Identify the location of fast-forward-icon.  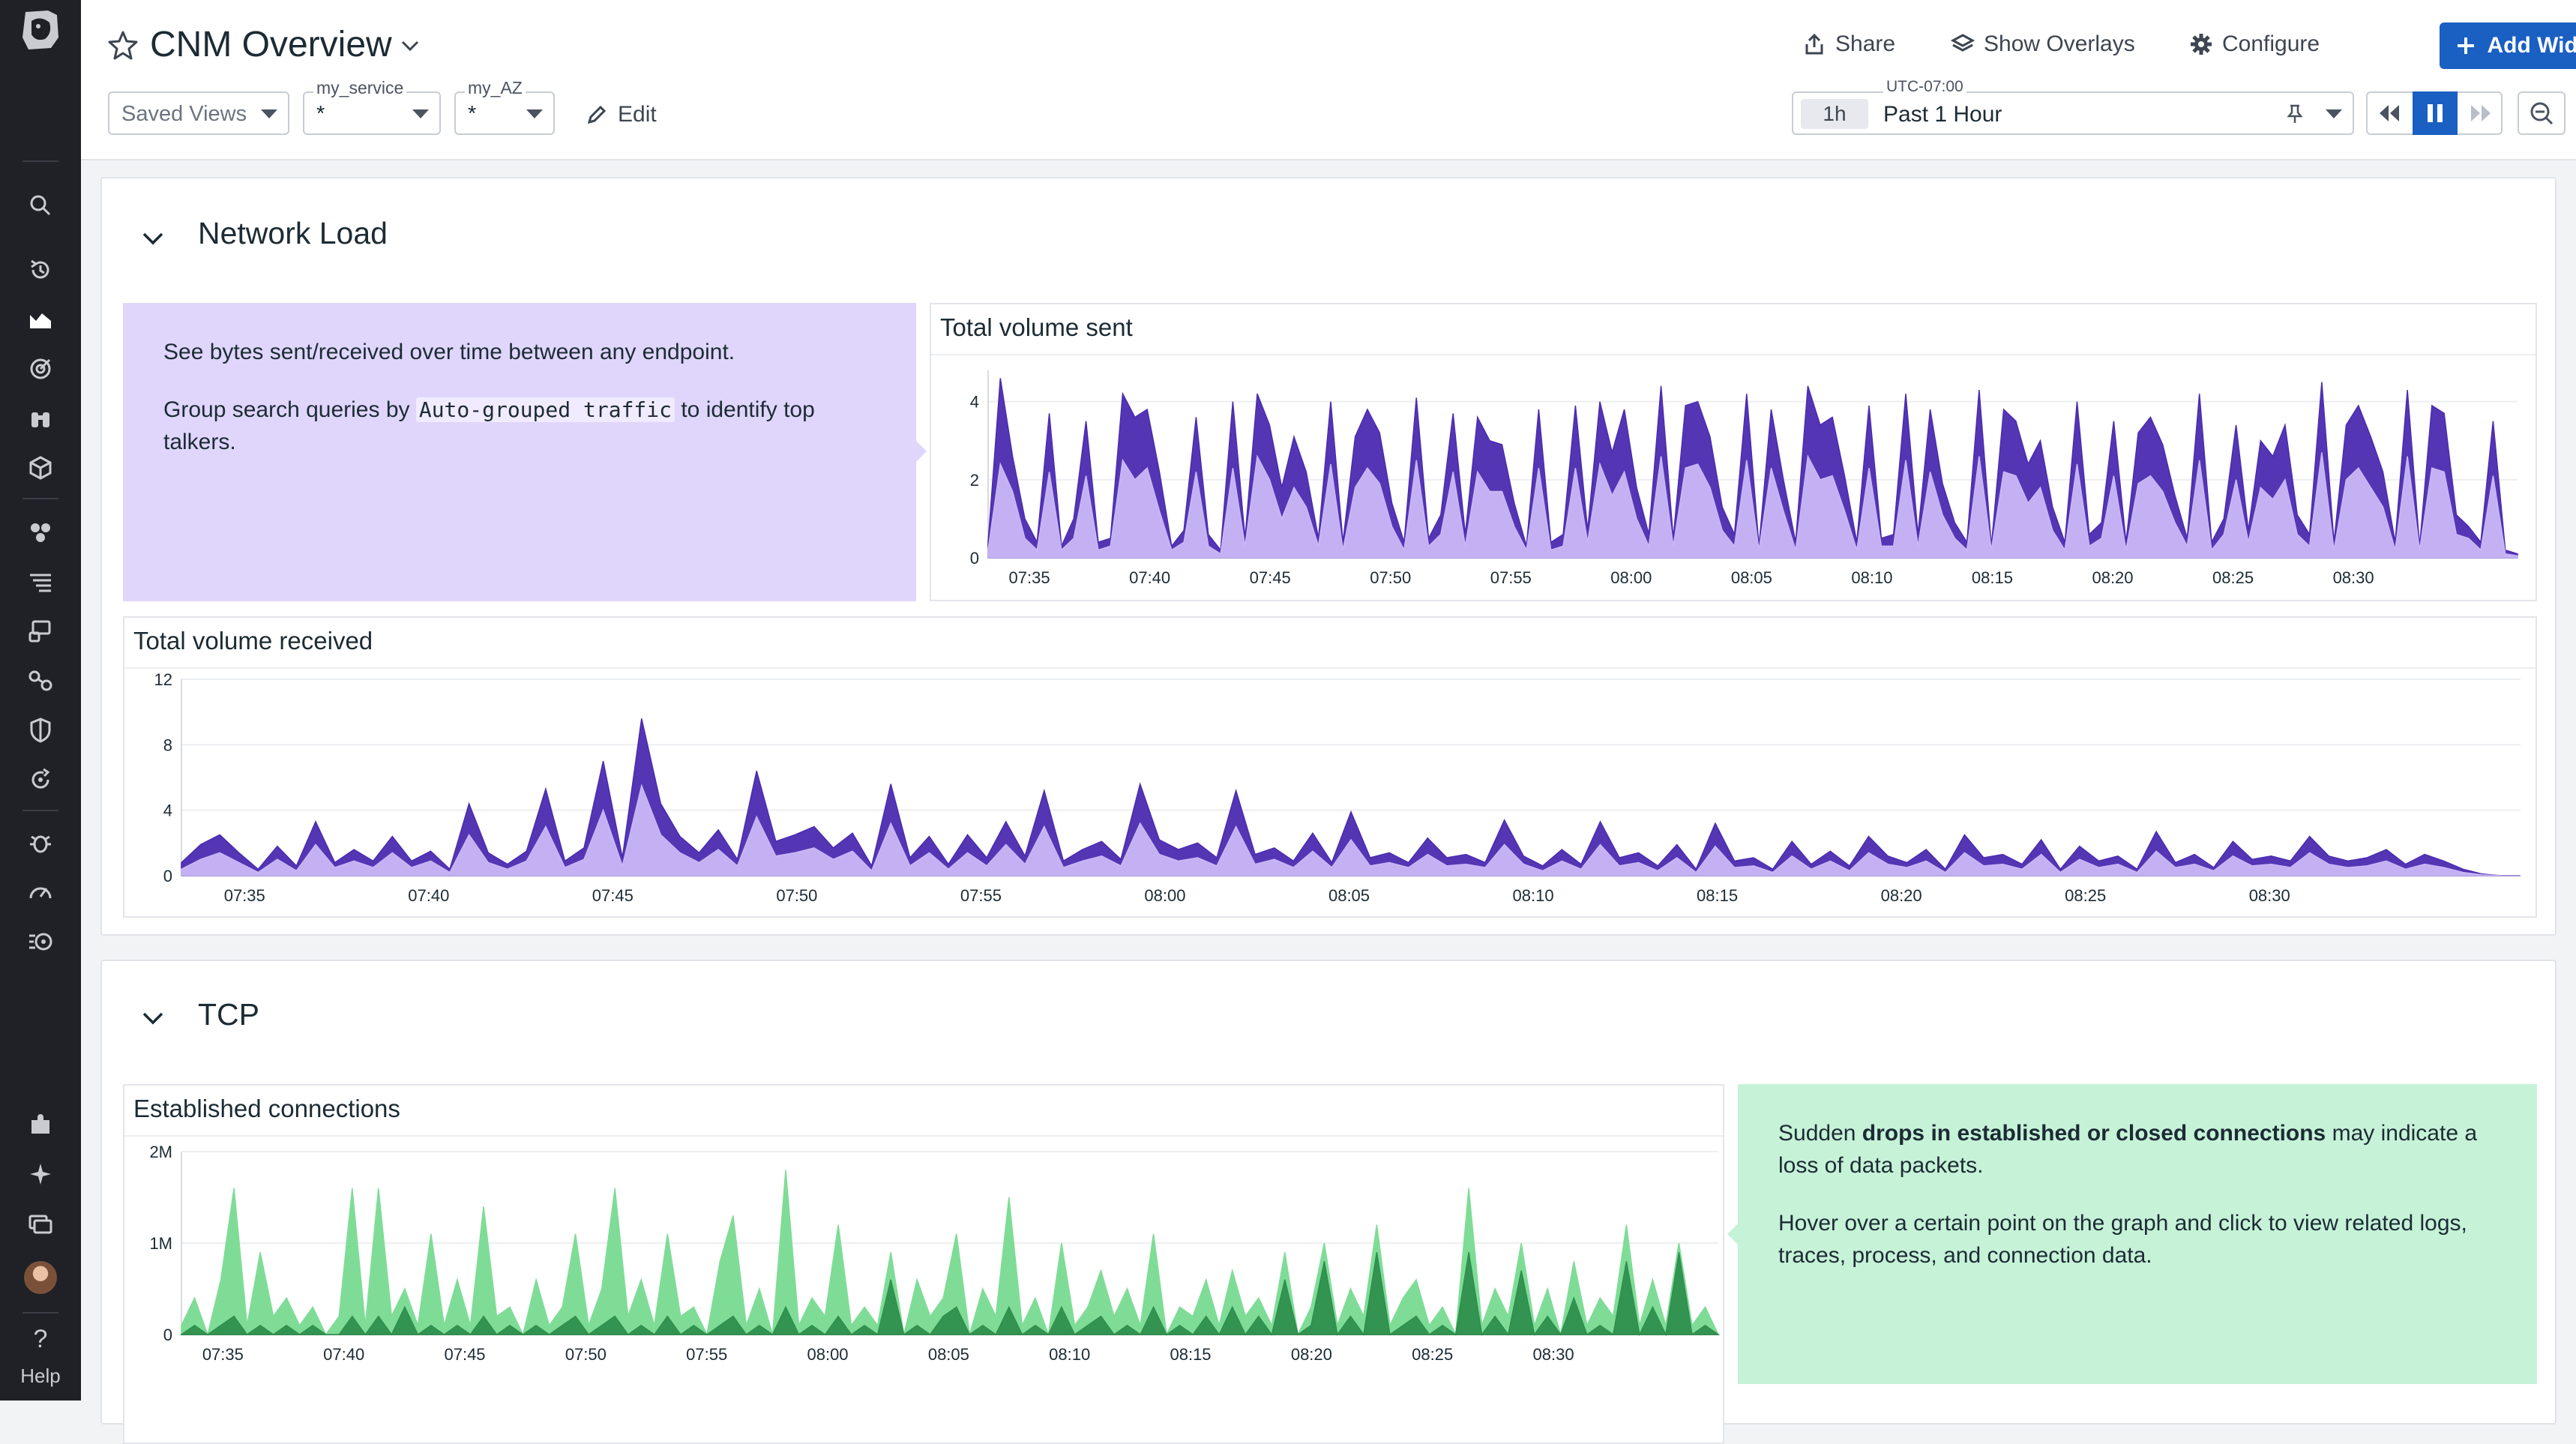
(2481, 113).